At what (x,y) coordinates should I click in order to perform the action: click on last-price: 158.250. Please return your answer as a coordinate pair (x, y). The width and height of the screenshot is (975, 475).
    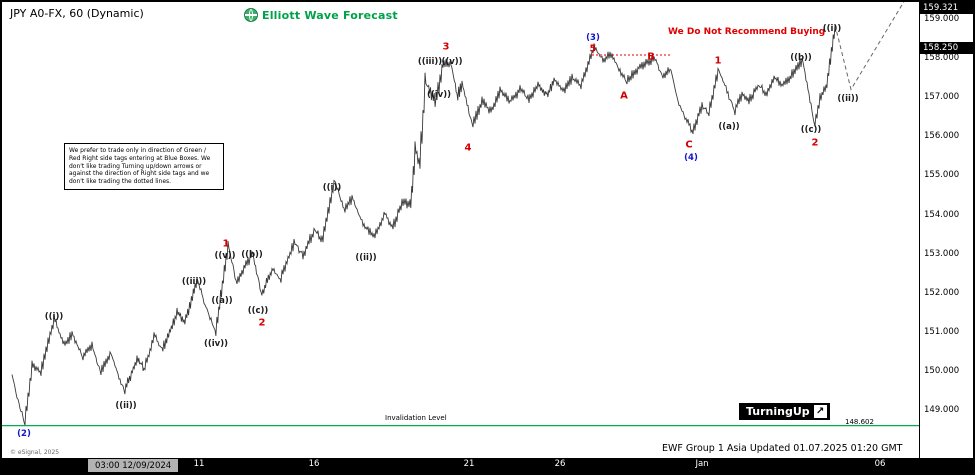
    Looking at the image, I should click on (946, 48).